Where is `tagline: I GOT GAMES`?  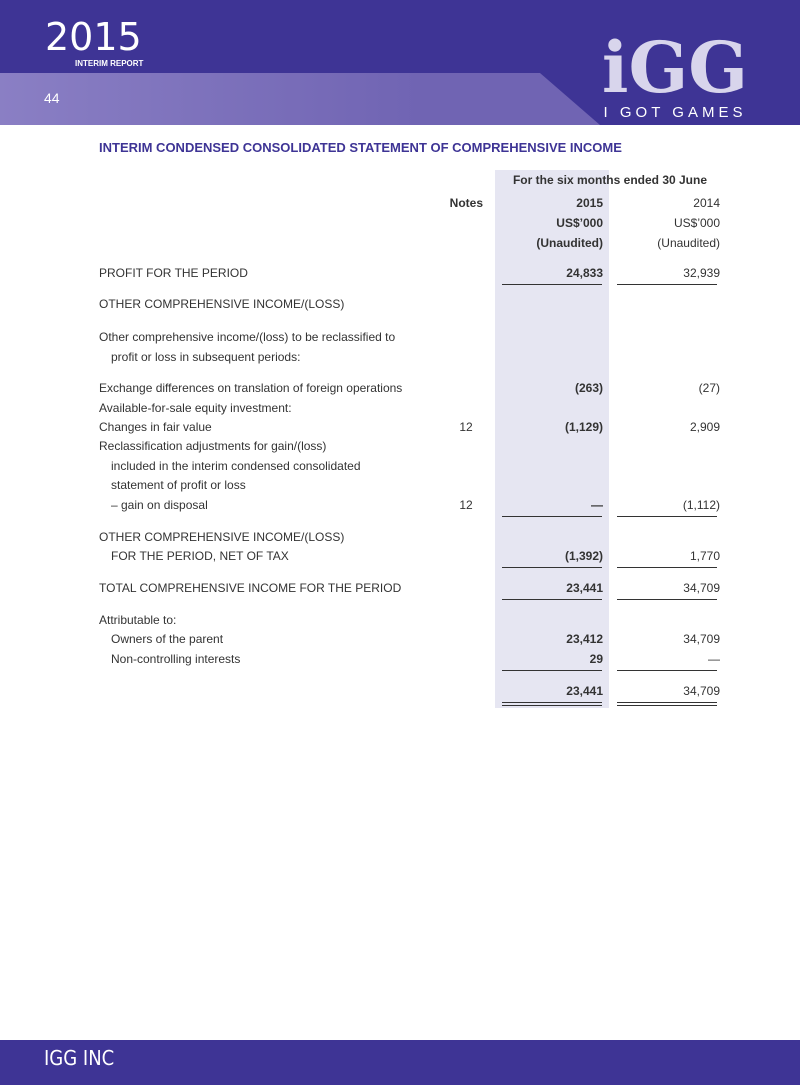 tagline: I GOT GAMES is located at coordinates (675, 112).